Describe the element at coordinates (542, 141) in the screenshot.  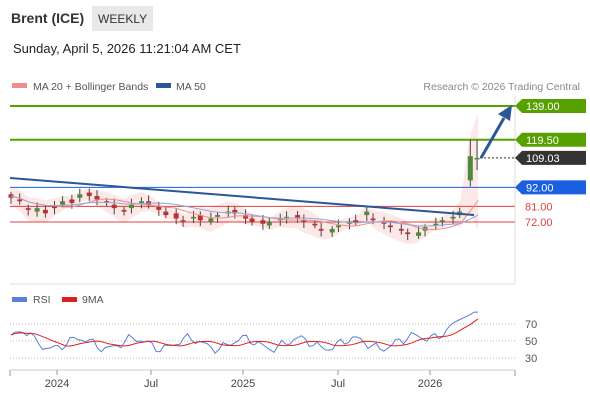
I see `level-text-1: 119.50` at that location.